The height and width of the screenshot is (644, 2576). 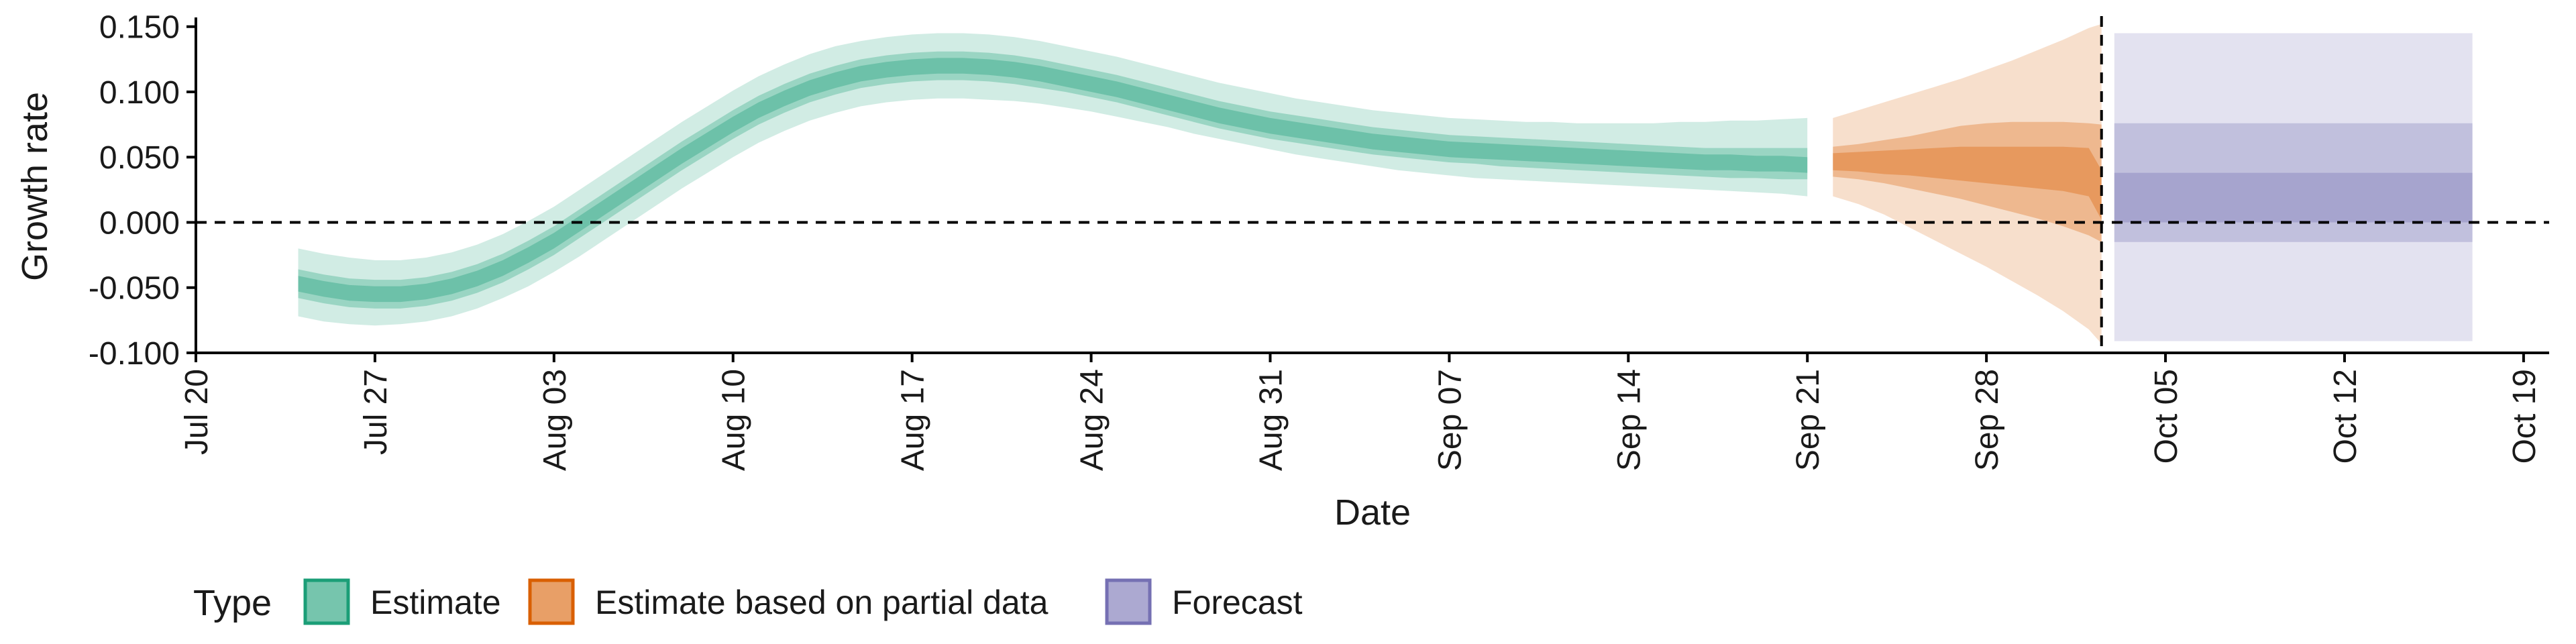 What do you see at coordinates (1629, 420) in the screenshot?
I see `x-tick-label: Sep 14` at bounding box center [1629, 420].